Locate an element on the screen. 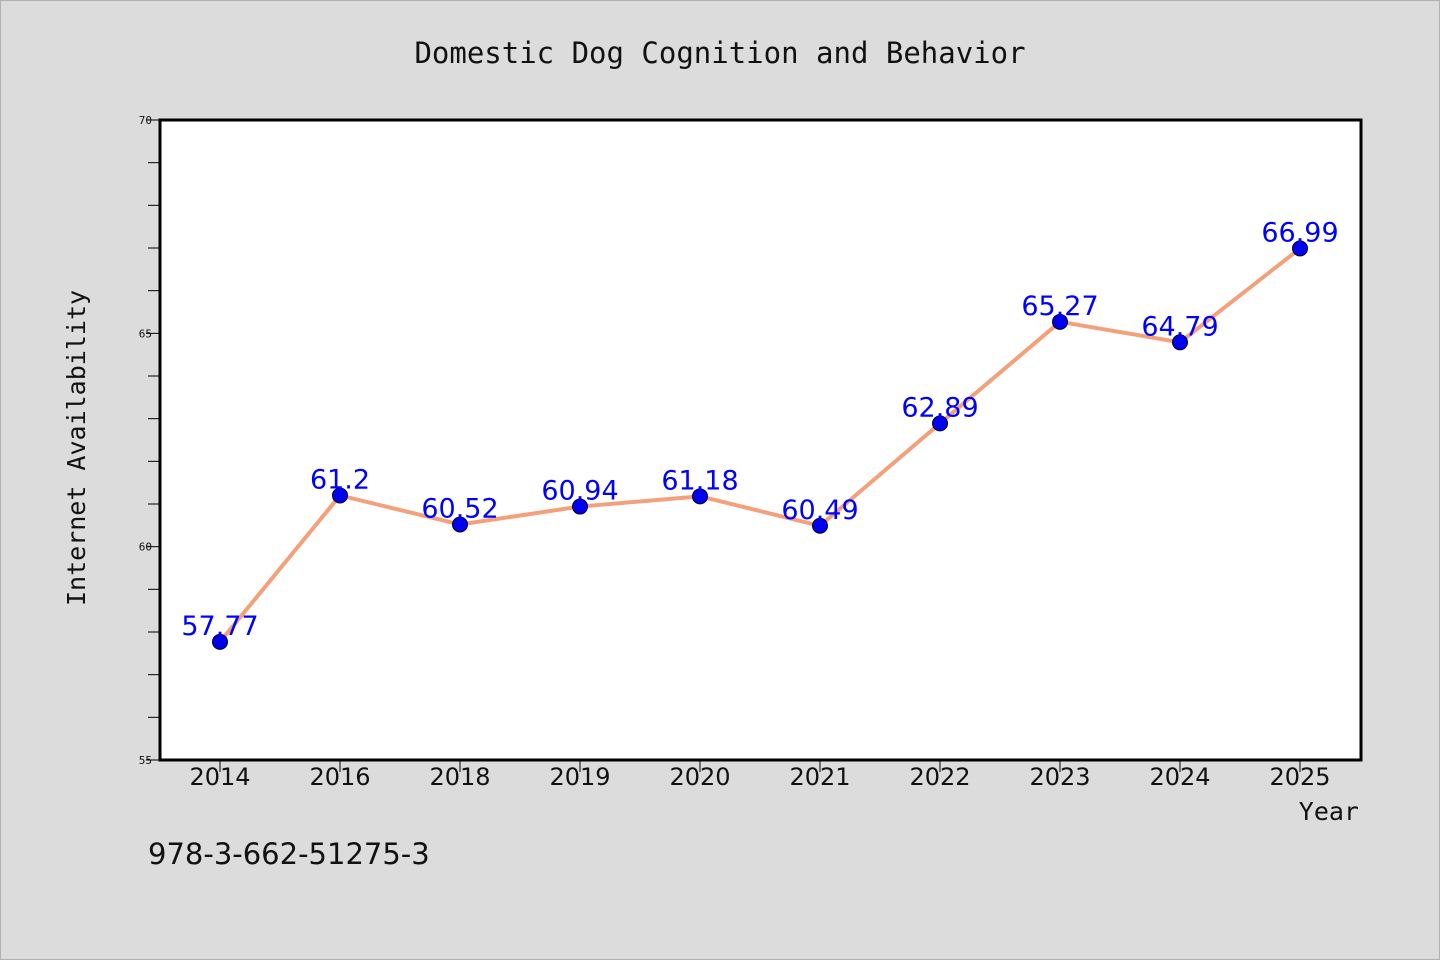 Image resolution: width=1440 pixels, height=960 pixels. data-label: 62.89 is located at coordinates (939, 407).